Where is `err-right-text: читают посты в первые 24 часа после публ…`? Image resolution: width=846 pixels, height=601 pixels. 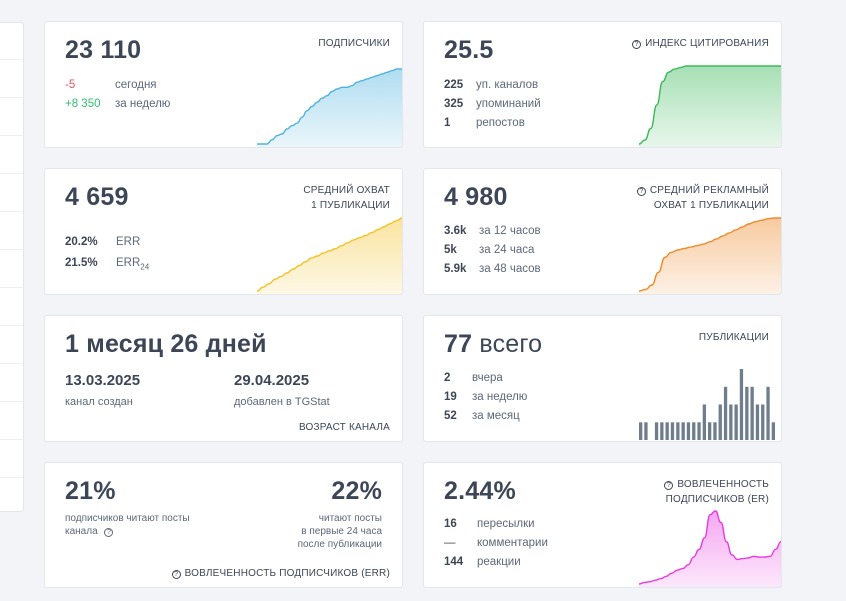
err-right-text: читают посты в первые 24 часа после публ… is located at coordinates (340, 531).